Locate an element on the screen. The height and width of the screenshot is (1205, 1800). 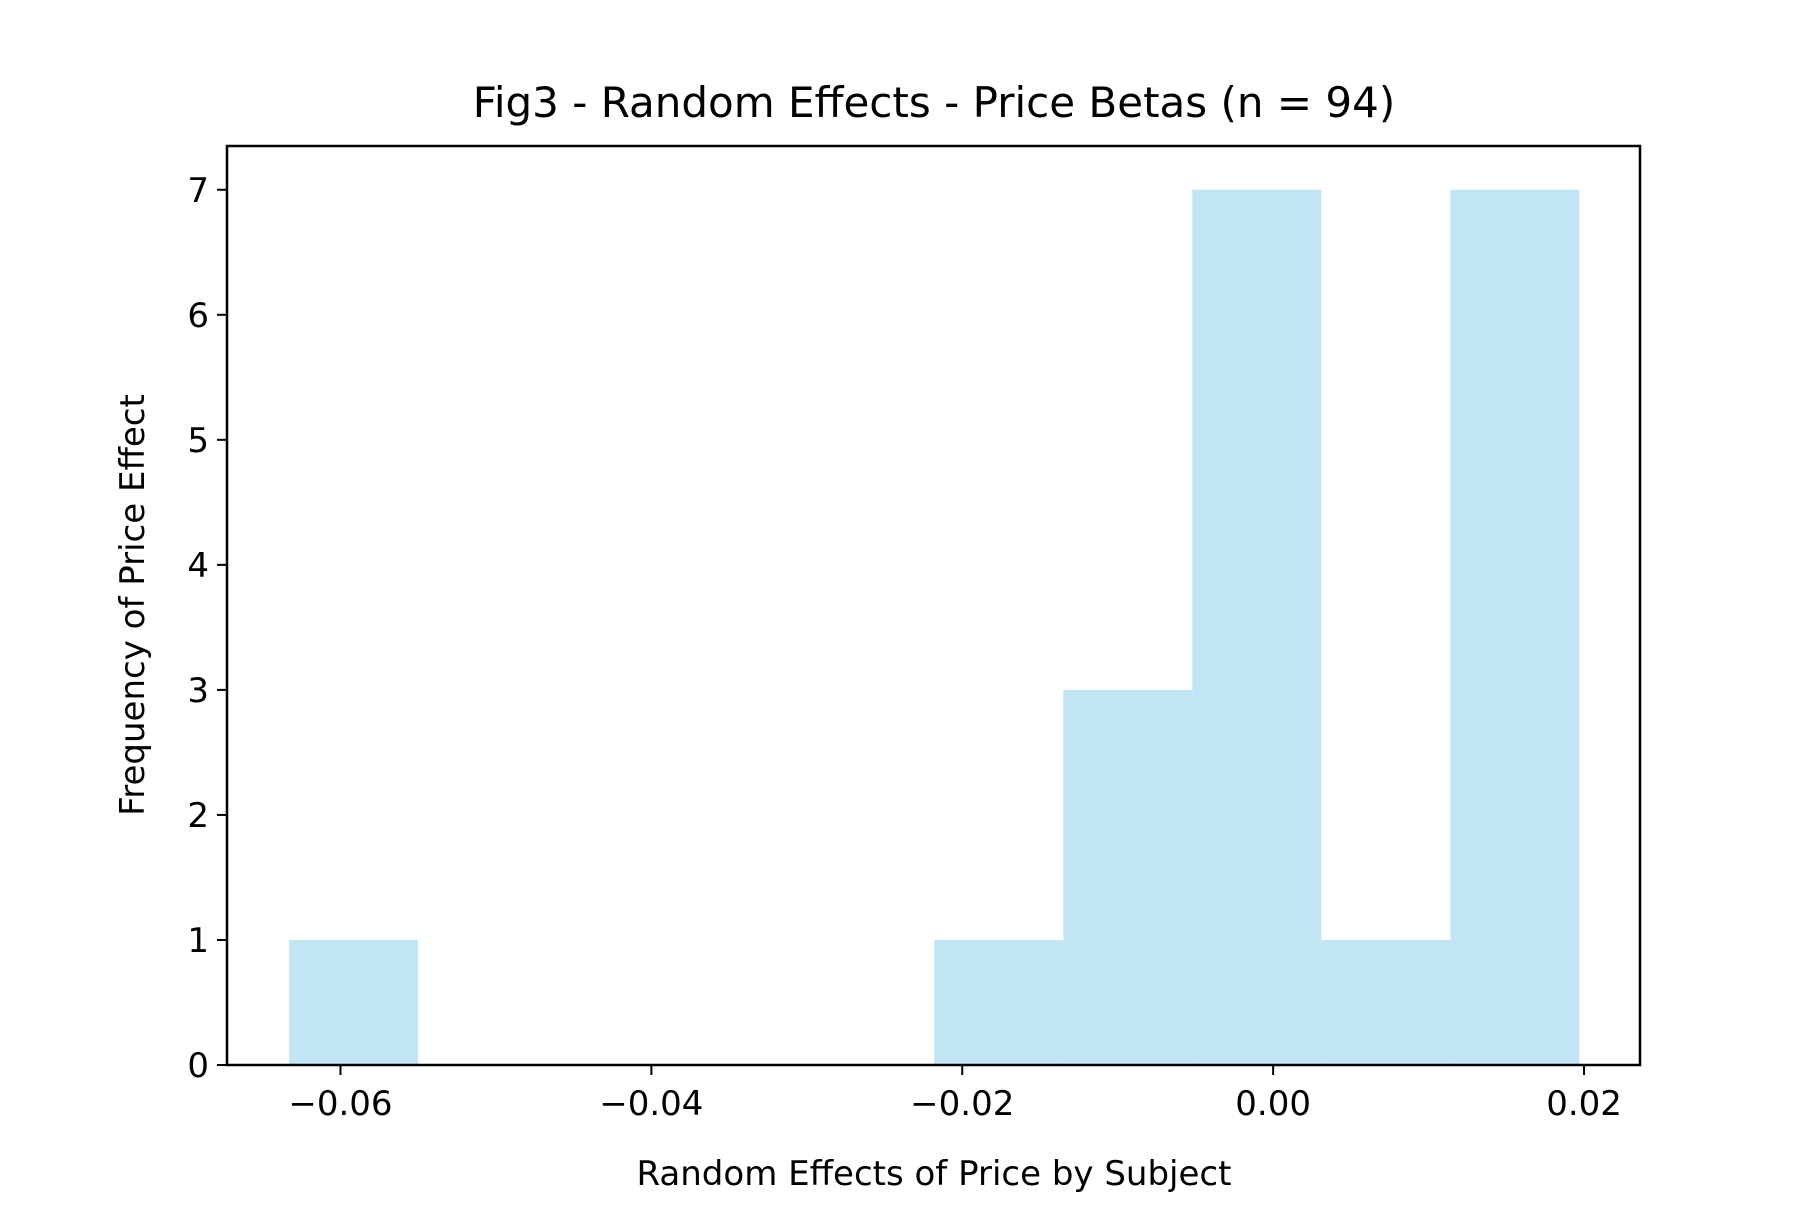
x-tick-label: 0.02 is located at coordinates (1584, 1104).